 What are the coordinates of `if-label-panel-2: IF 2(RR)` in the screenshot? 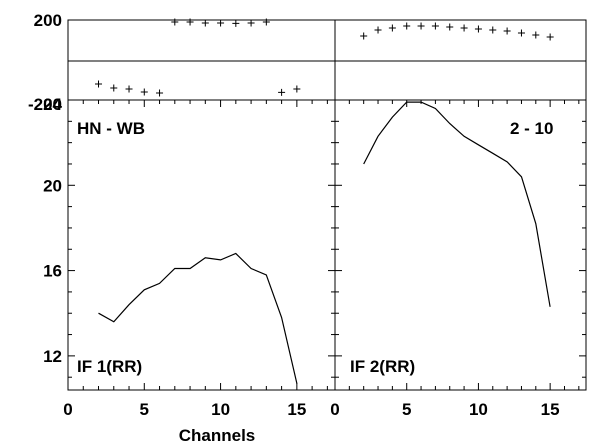 It's located at (382, 366).